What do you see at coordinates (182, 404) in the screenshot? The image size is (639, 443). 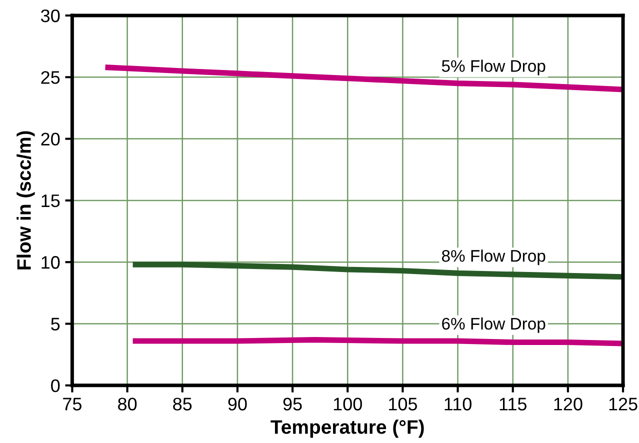 I see `x-tick-label: 85` at bounding box center [182, 404].